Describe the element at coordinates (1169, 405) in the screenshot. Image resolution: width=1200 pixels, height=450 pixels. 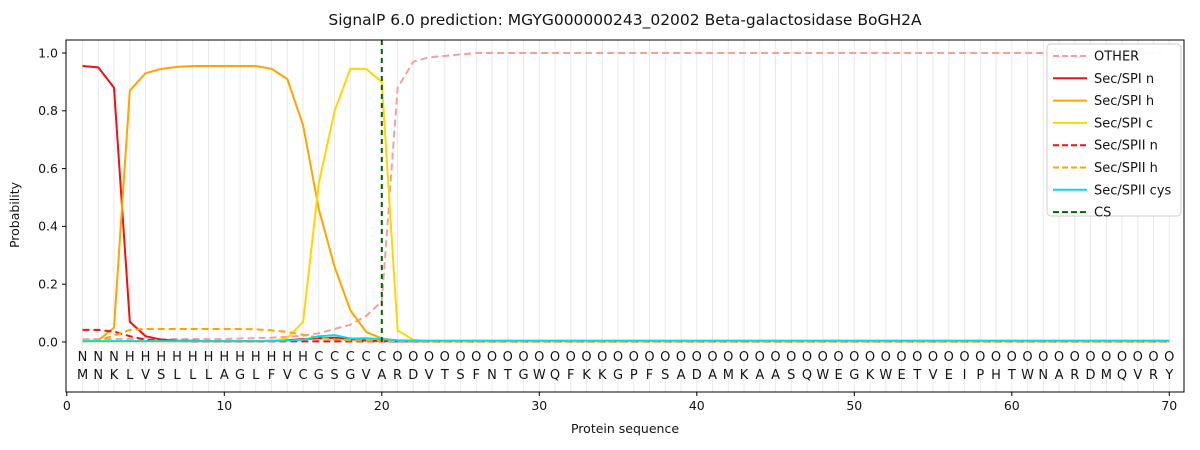
I see `x-tick-label: 70` at that location.